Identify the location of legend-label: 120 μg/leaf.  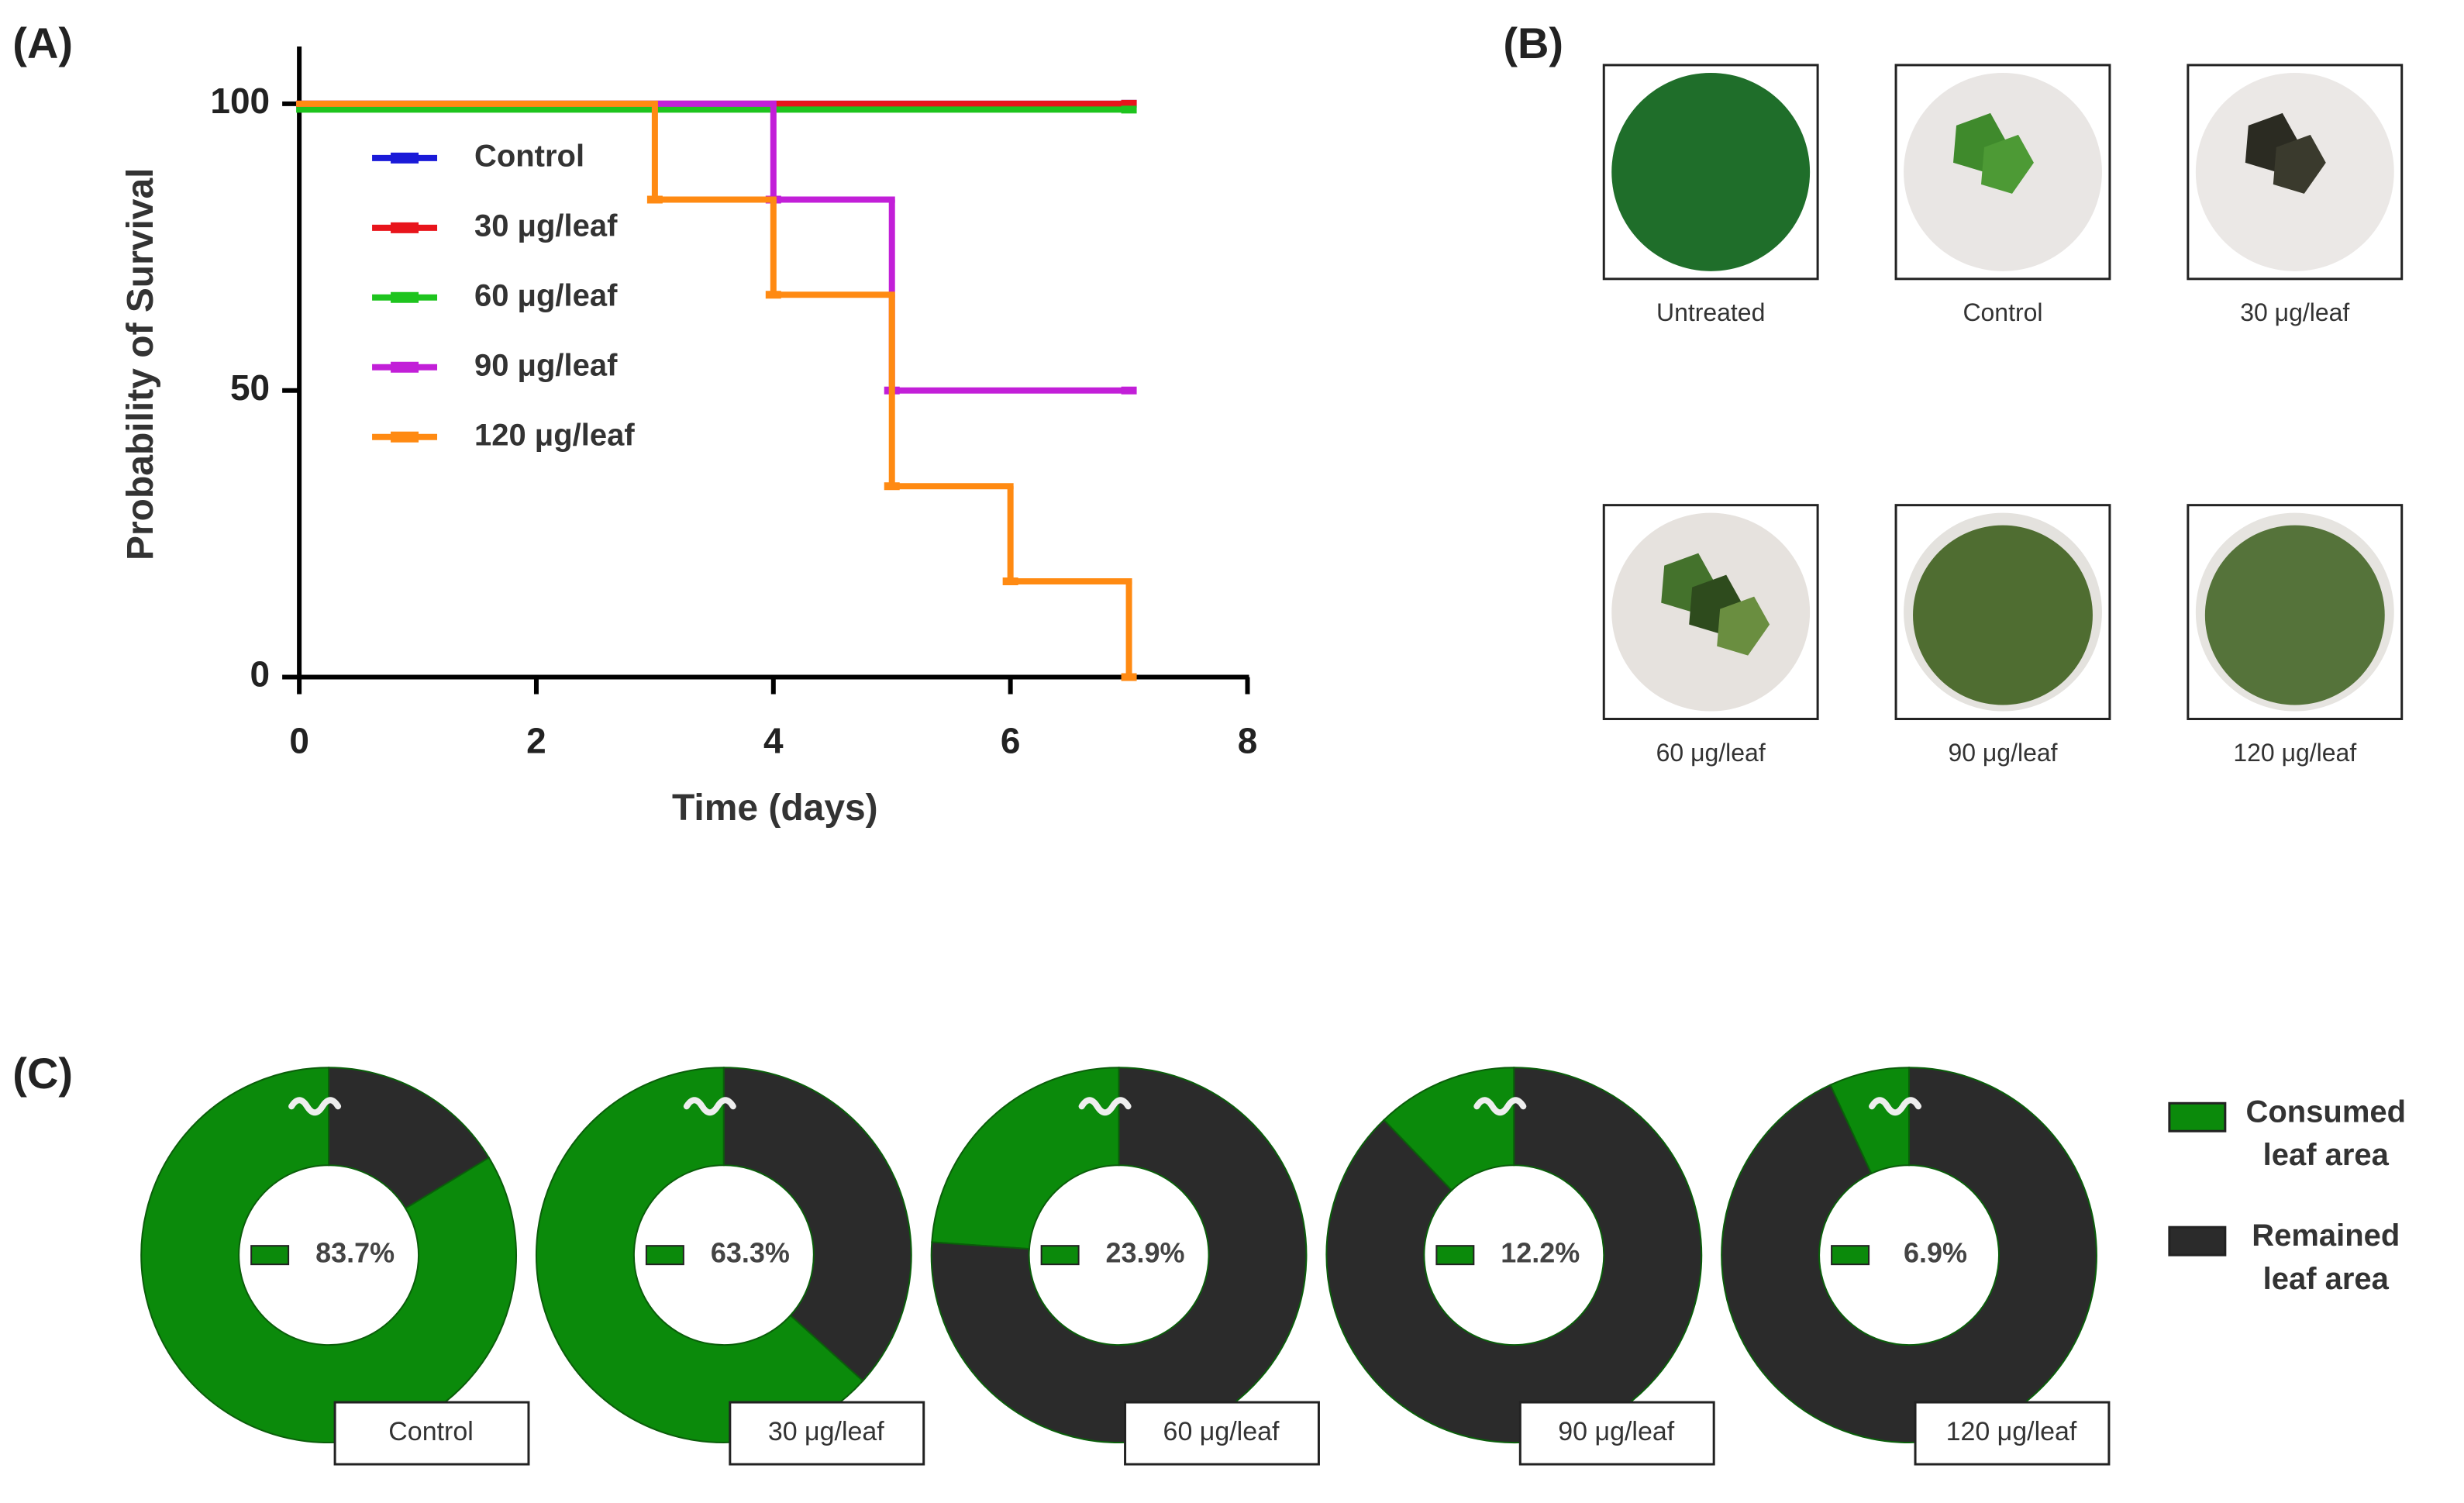
(554, 435).